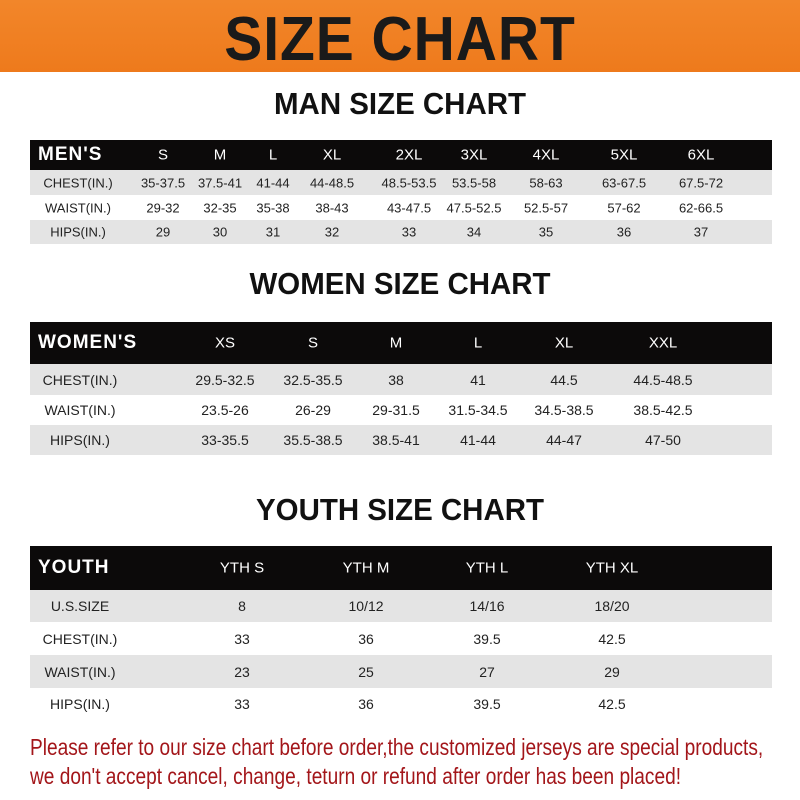 This screenshot has width=800, height=800. I want to click on table-cell: 43-47.5, so click(409, 207).